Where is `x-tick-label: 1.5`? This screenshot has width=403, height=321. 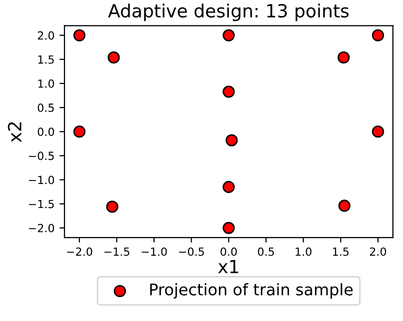
x-tick-label: 1.5 is located at coordinates (341, 252).